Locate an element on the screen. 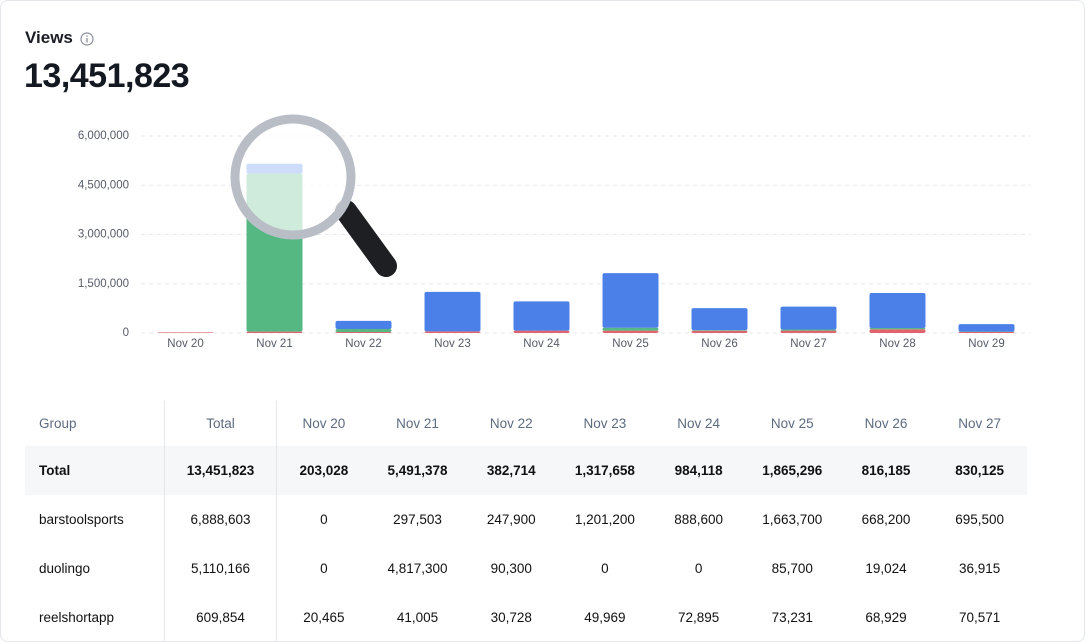 The height and width of the screenshot is (642, 1085). table-cell: Total is located at coordinates (95, 470).